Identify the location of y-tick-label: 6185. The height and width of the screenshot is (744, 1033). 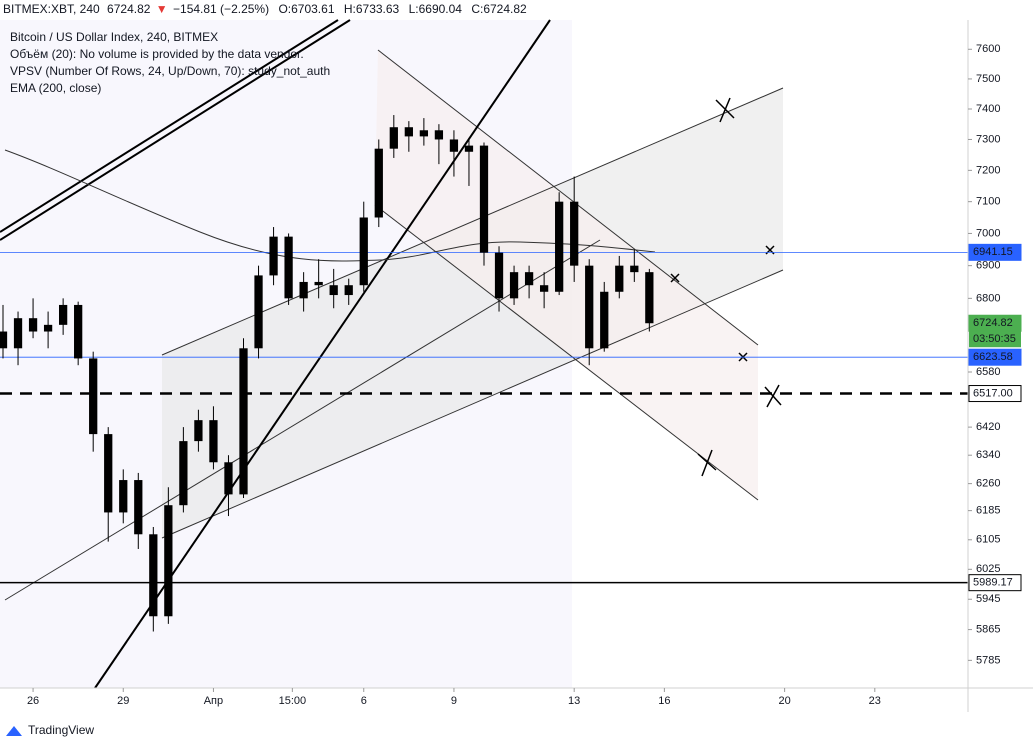
(988, 511).